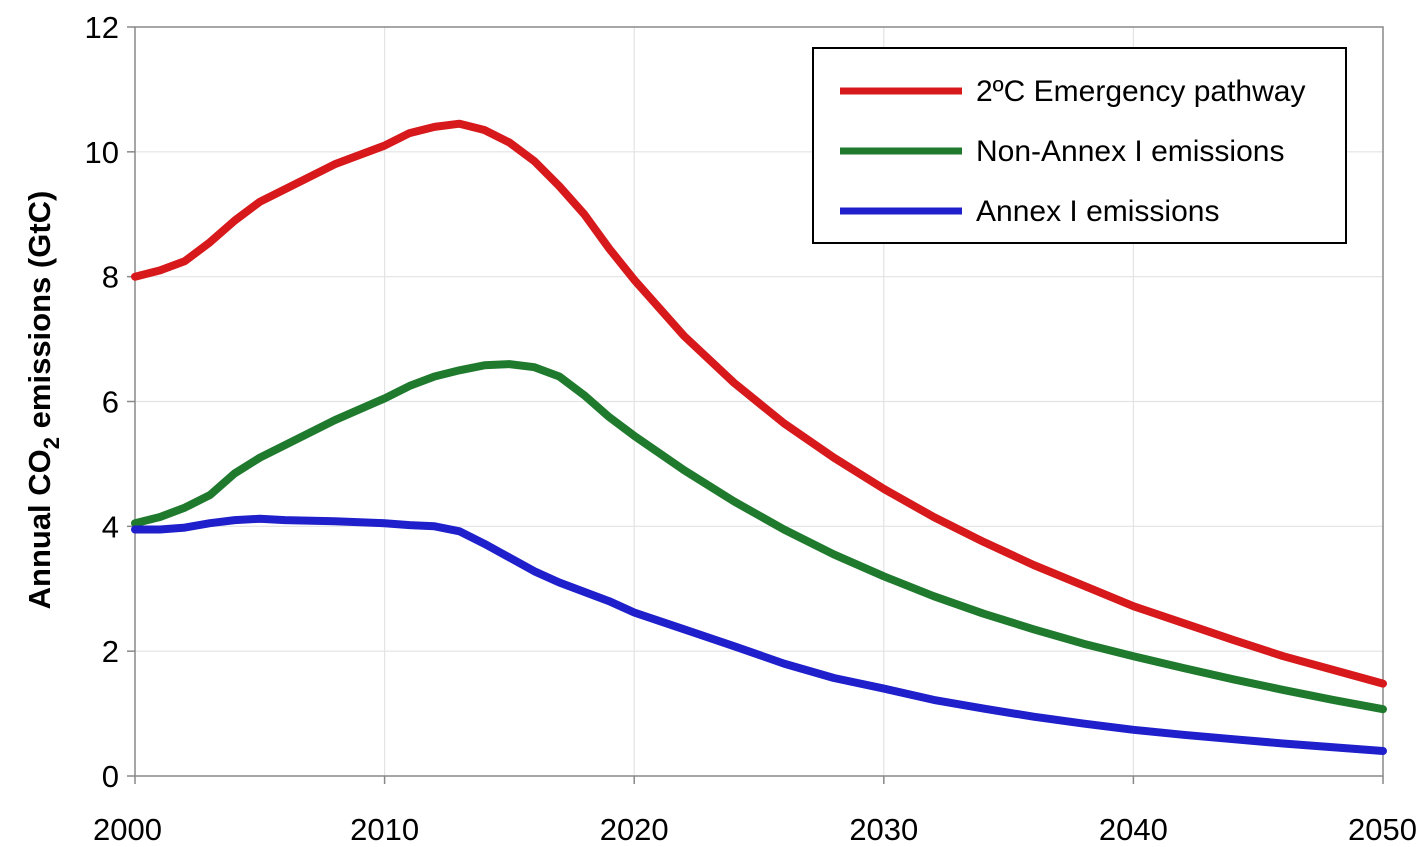 The image size is (1424, 847). I want to click on y-axis-label-prefix: Annual CO, so click(39, 529).